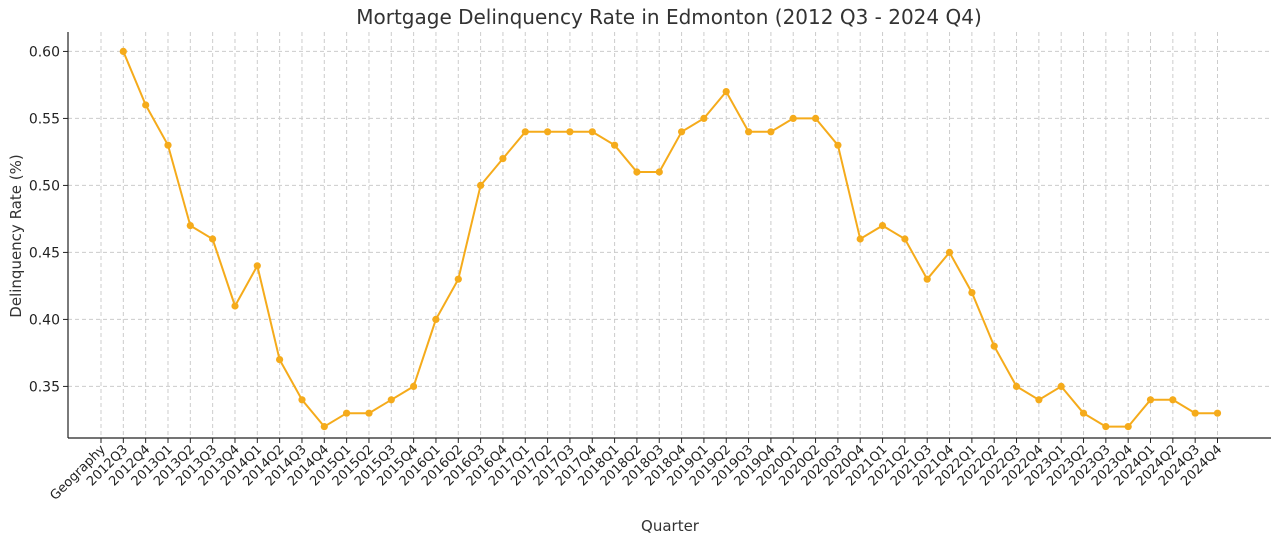 Image resolution: width=1280 pixels, height=544 pixels. Describe the element at coordinates (44, 253) in the screenshot. I see `y-tick-label: 0.45` at that location.